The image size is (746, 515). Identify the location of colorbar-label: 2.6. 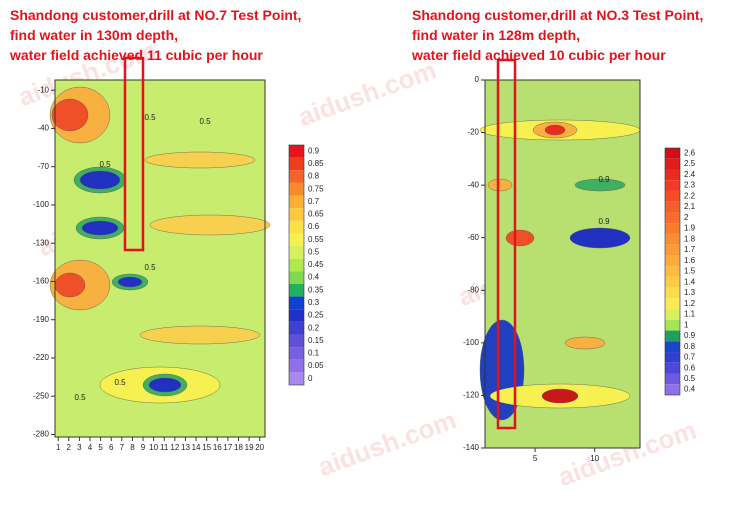
(690, 152).